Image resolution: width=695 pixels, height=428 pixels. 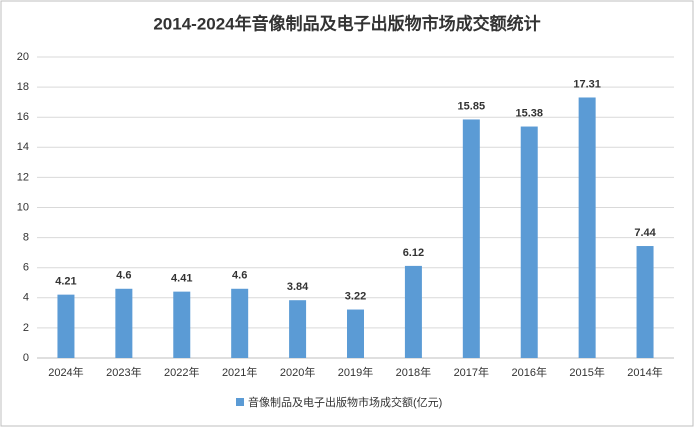 What do you see at coordinates (65, 372) in the screenshot?
I see `x-tick-label: 2024年` at bounding box center [65, 372].